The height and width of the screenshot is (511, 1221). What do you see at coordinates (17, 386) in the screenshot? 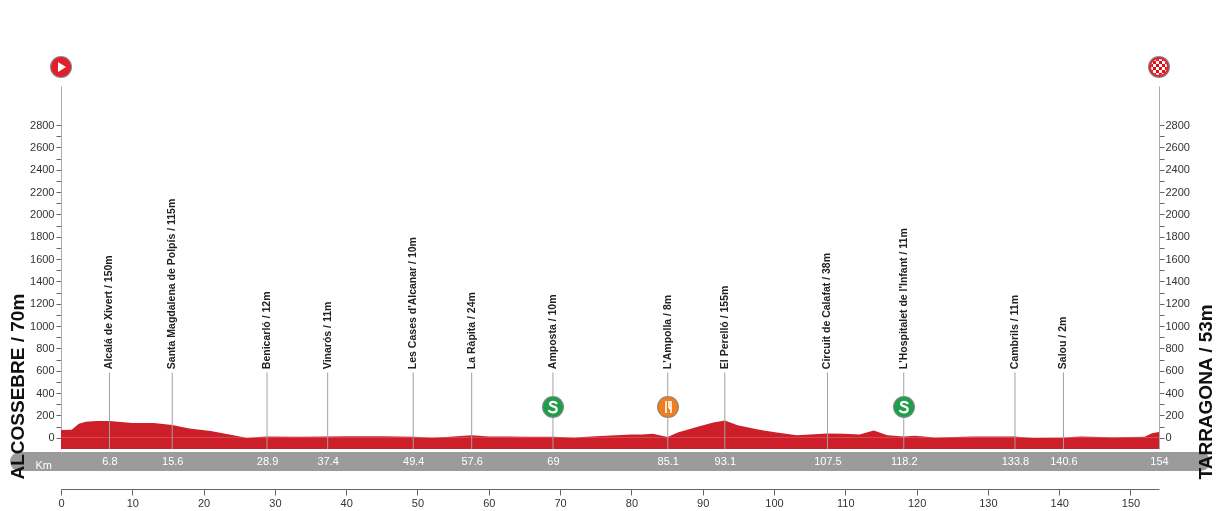
I see `y-axis-title: ALCOSSEBRE / 70m` at bounding box center [17, 386].